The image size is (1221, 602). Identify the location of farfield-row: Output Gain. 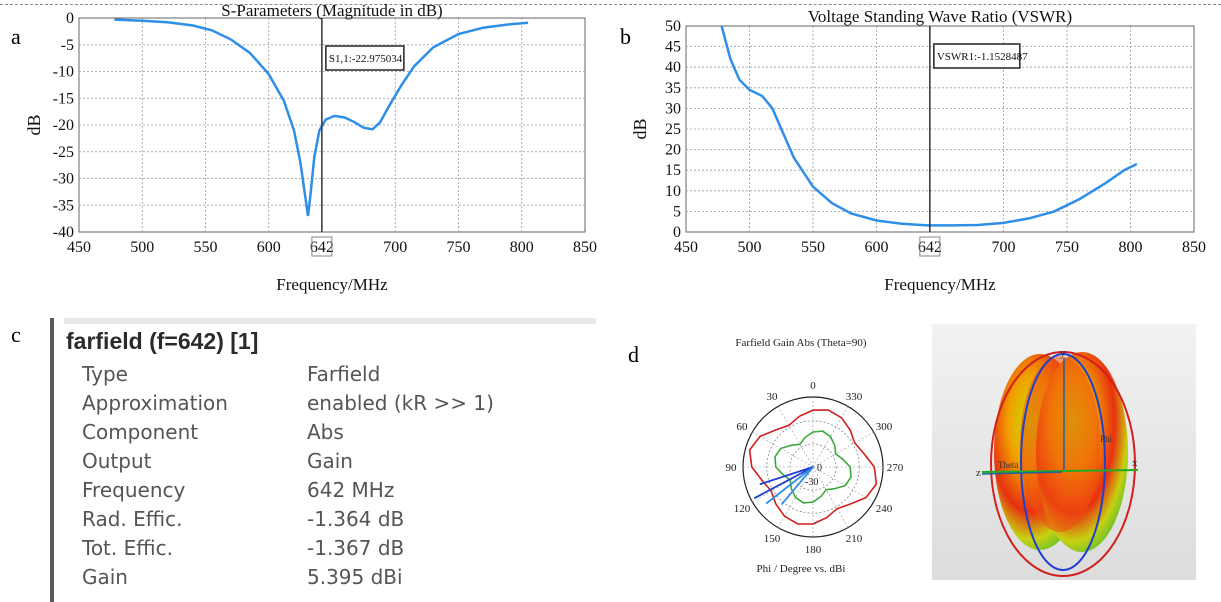
(337, 463).